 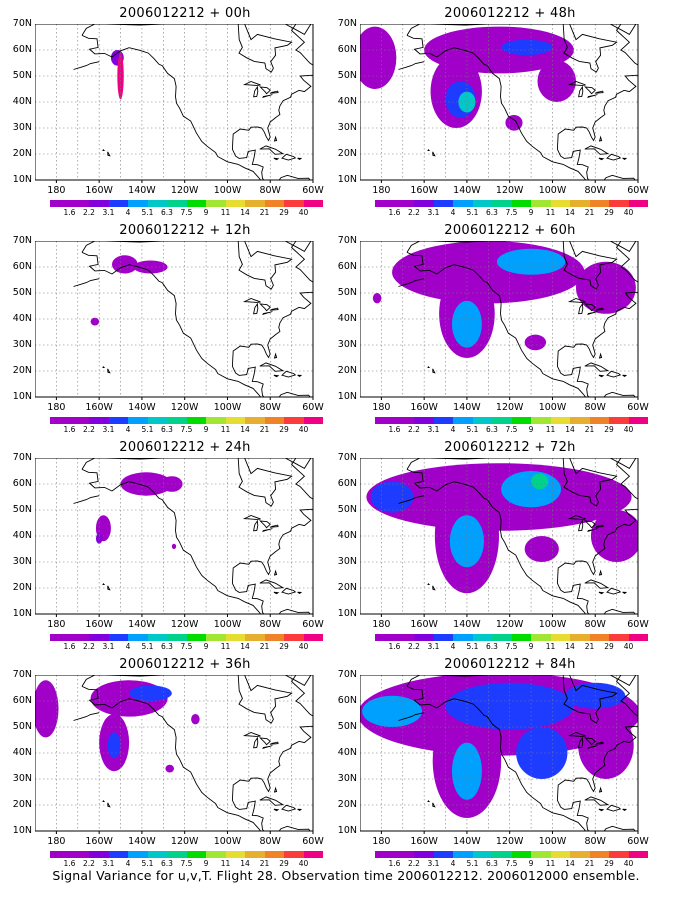 I want to click on panel-title: 2006012212 + 72h, so click(x=510, y=447).